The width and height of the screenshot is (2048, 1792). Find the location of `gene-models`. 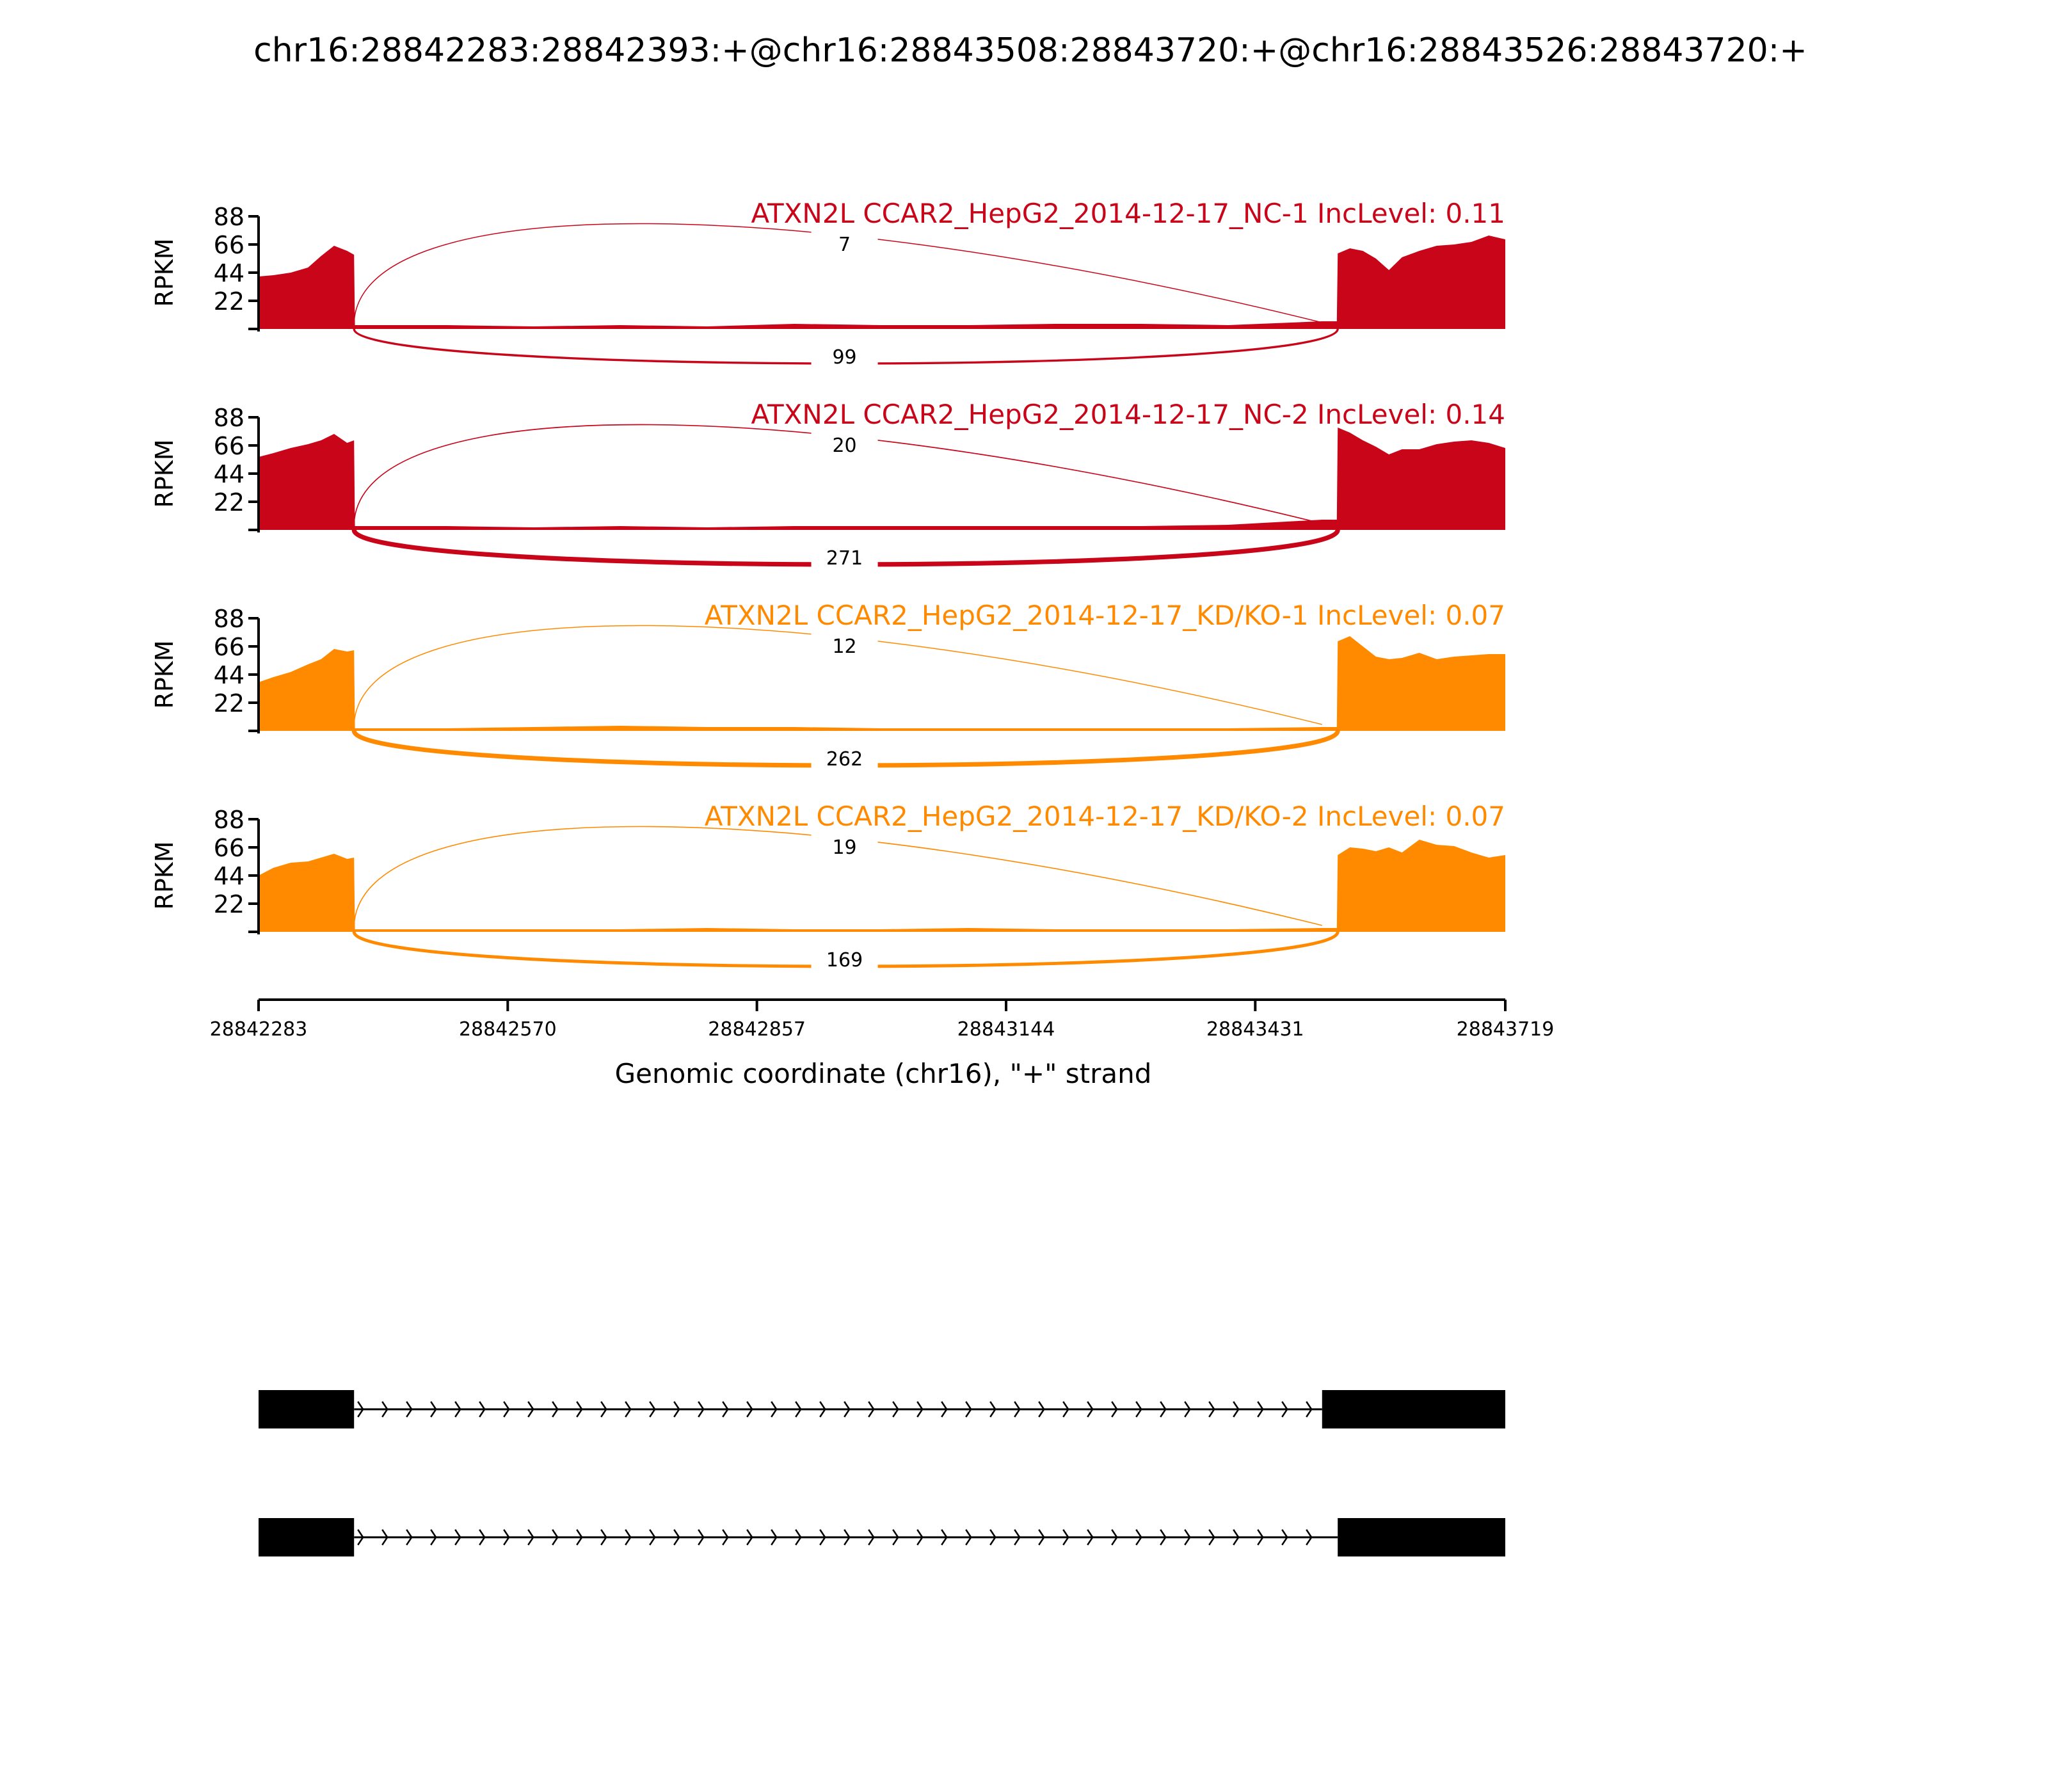

gene-models is located at coordinates (882, 1473).